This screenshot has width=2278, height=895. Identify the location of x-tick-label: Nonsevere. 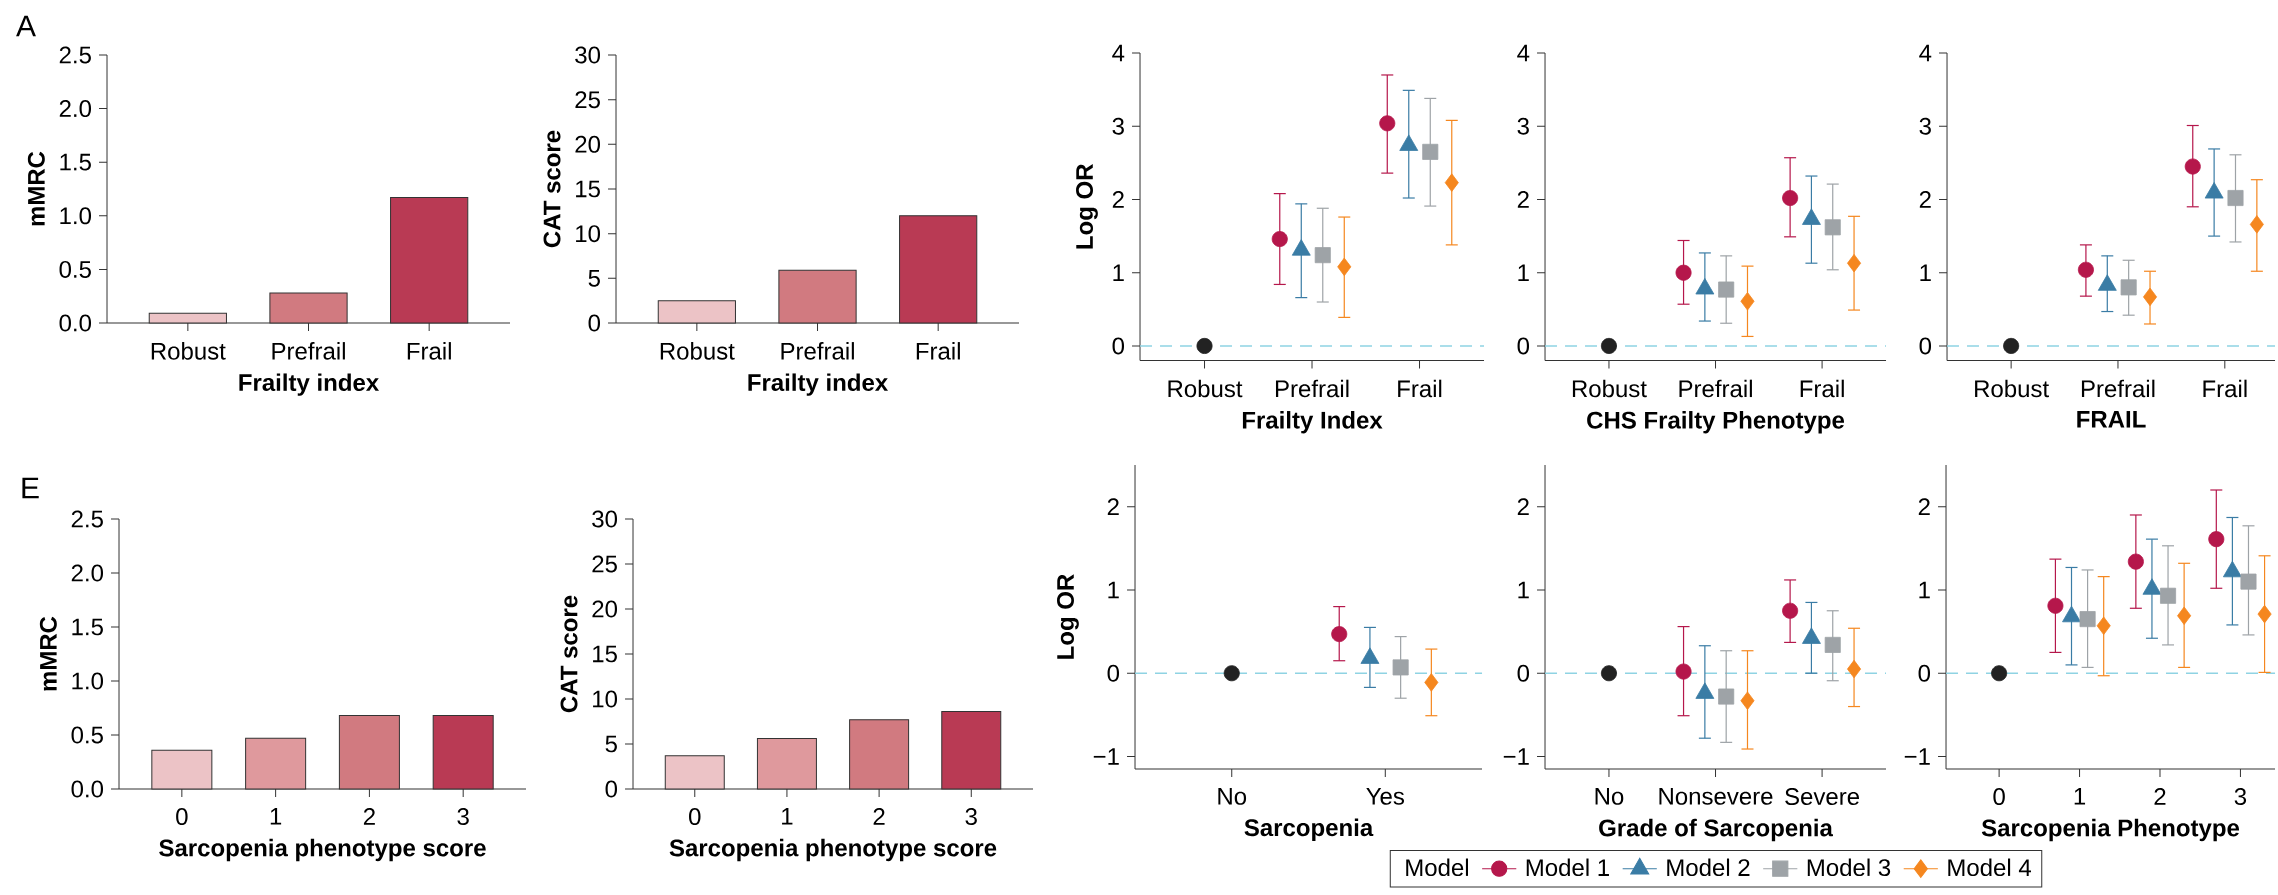
(1716, 796).